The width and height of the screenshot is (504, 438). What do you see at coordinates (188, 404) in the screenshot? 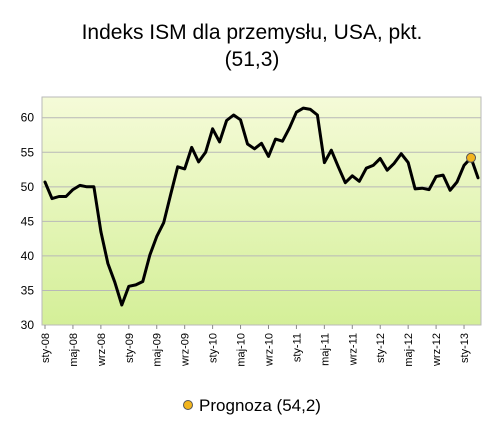
I see `legend-marker-icon` at bounding box center [188, 404].